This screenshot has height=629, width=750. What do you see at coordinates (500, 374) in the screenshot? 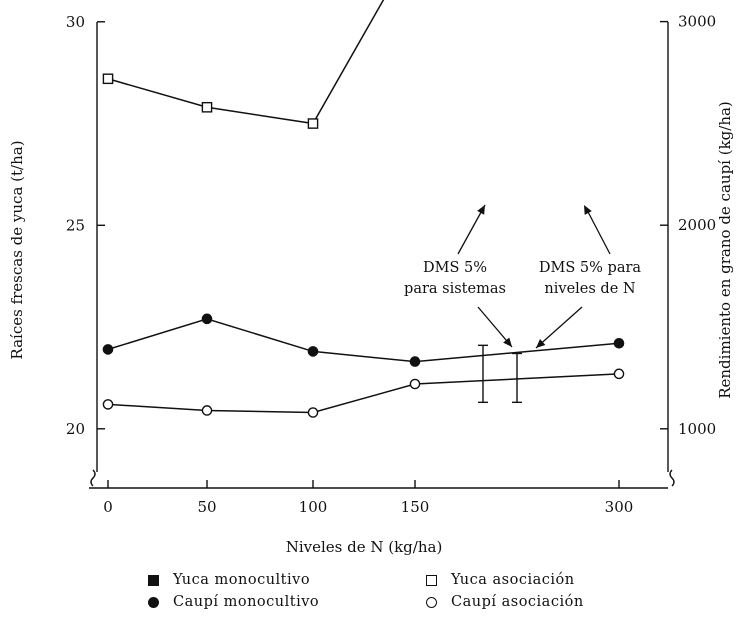
I see `error-bars` at bounding box center [500, 374].